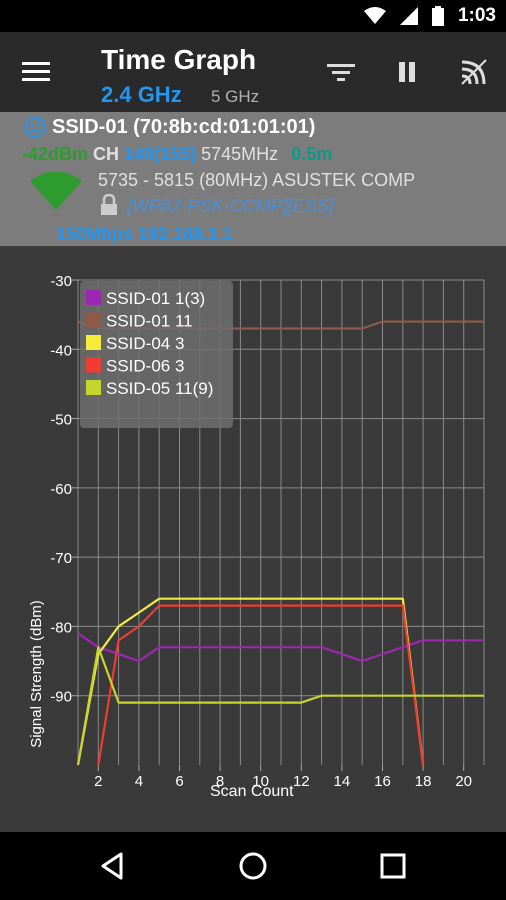  Describe the element at coordinates (145, 234) in the screenshot. I see `rate-ip-label: 150Mbps 192.168.1.1` at that location.